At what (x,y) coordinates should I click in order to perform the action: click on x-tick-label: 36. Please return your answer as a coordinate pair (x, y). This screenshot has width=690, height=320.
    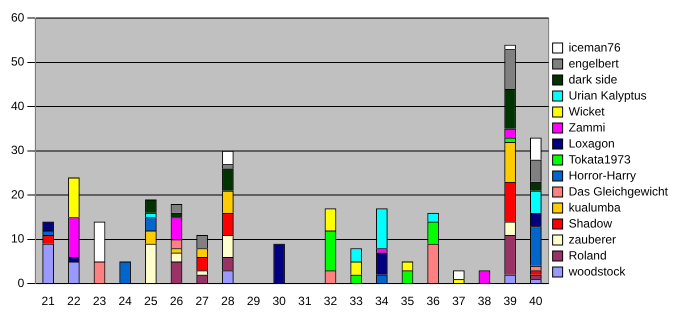
    Looking at the image, I should click on (433, 301).